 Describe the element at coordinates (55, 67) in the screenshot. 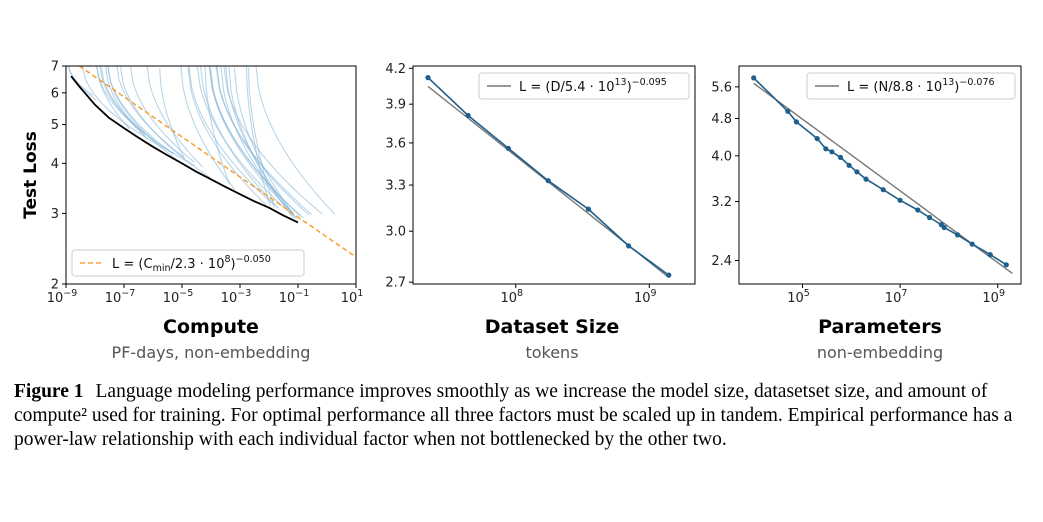

I see `y-tick-label: 7` at that location.